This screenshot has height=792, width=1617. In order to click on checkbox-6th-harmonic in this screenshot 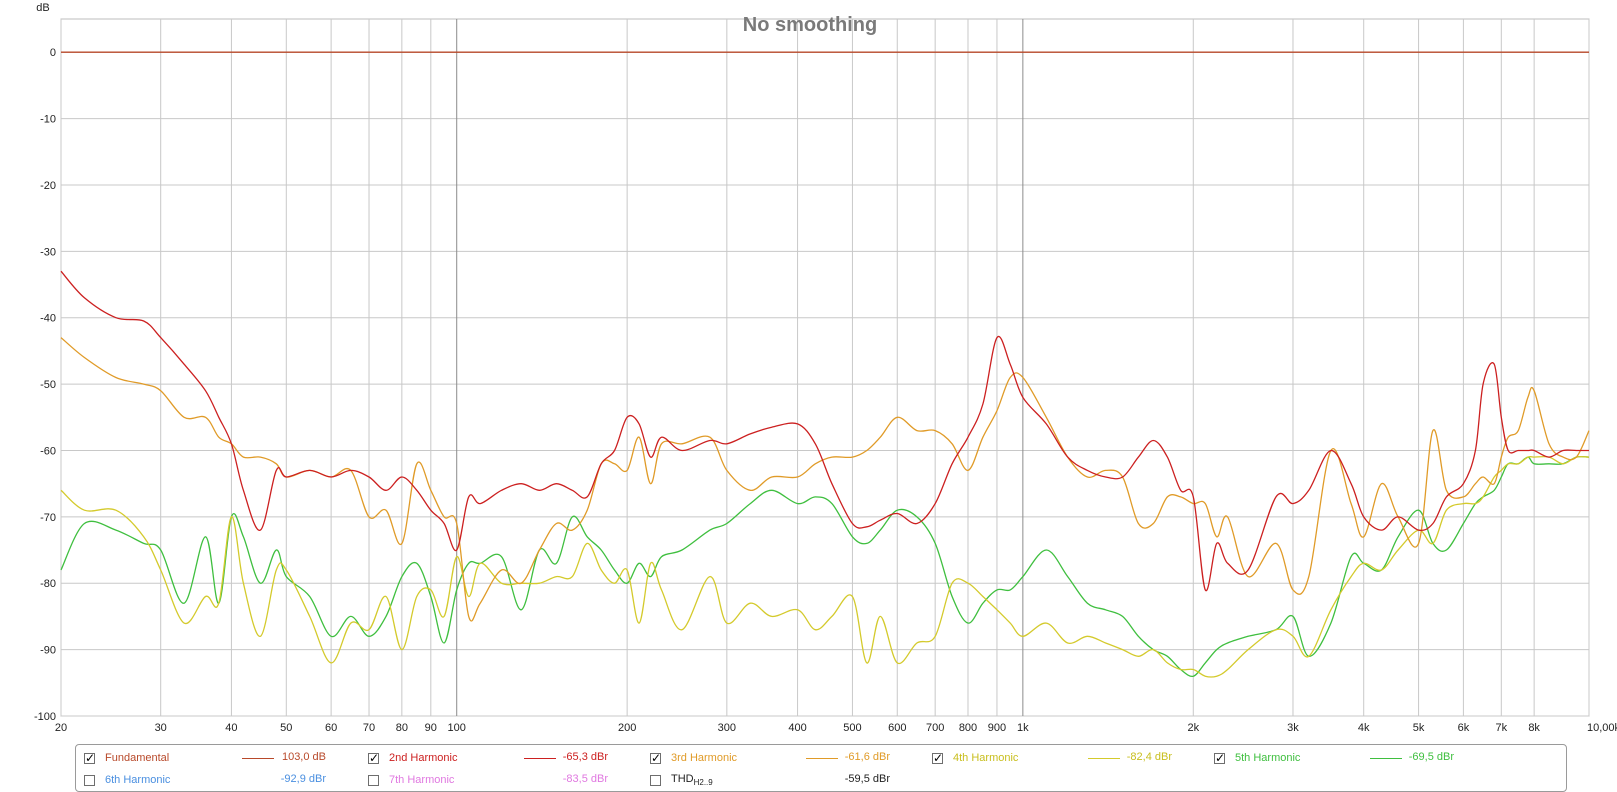, I will do `click(89, 780)`.